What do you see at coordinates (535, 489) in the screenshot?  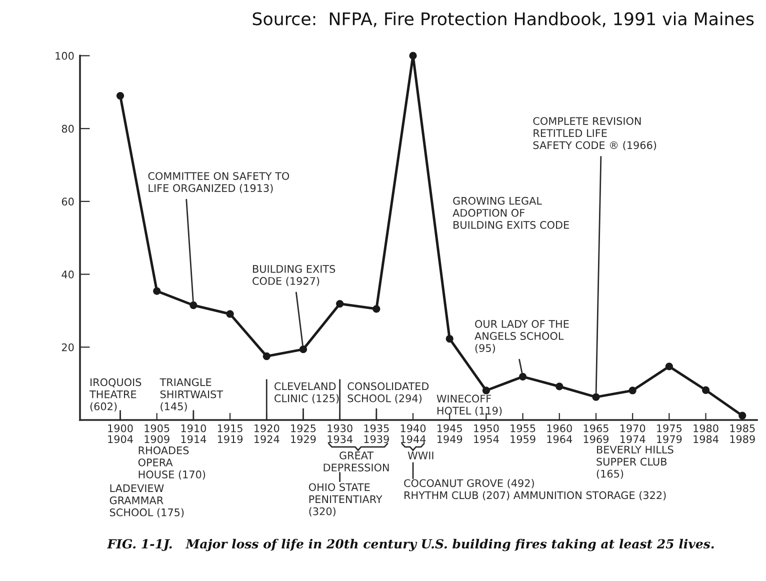 I see `text: COCOANUT GROVE (492) RHYTHM CLUB (207) AMMUNITION STORAGE (322)` at bounding box center [535, 489].